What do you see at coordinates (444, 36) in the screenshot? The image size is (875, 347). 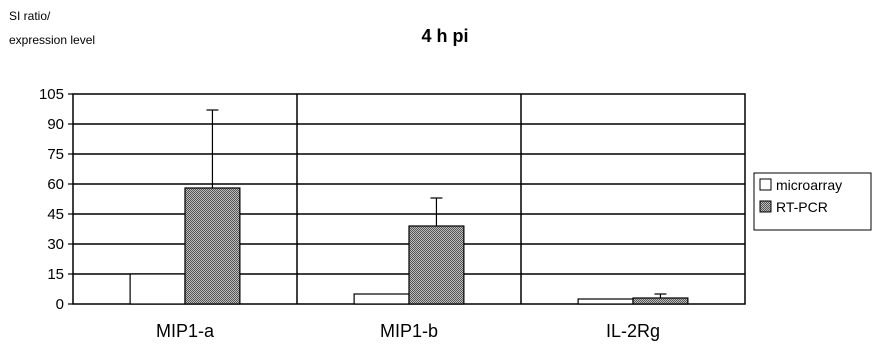 I see `chart-title: 4 h pi` at bounding box center [444, 36].